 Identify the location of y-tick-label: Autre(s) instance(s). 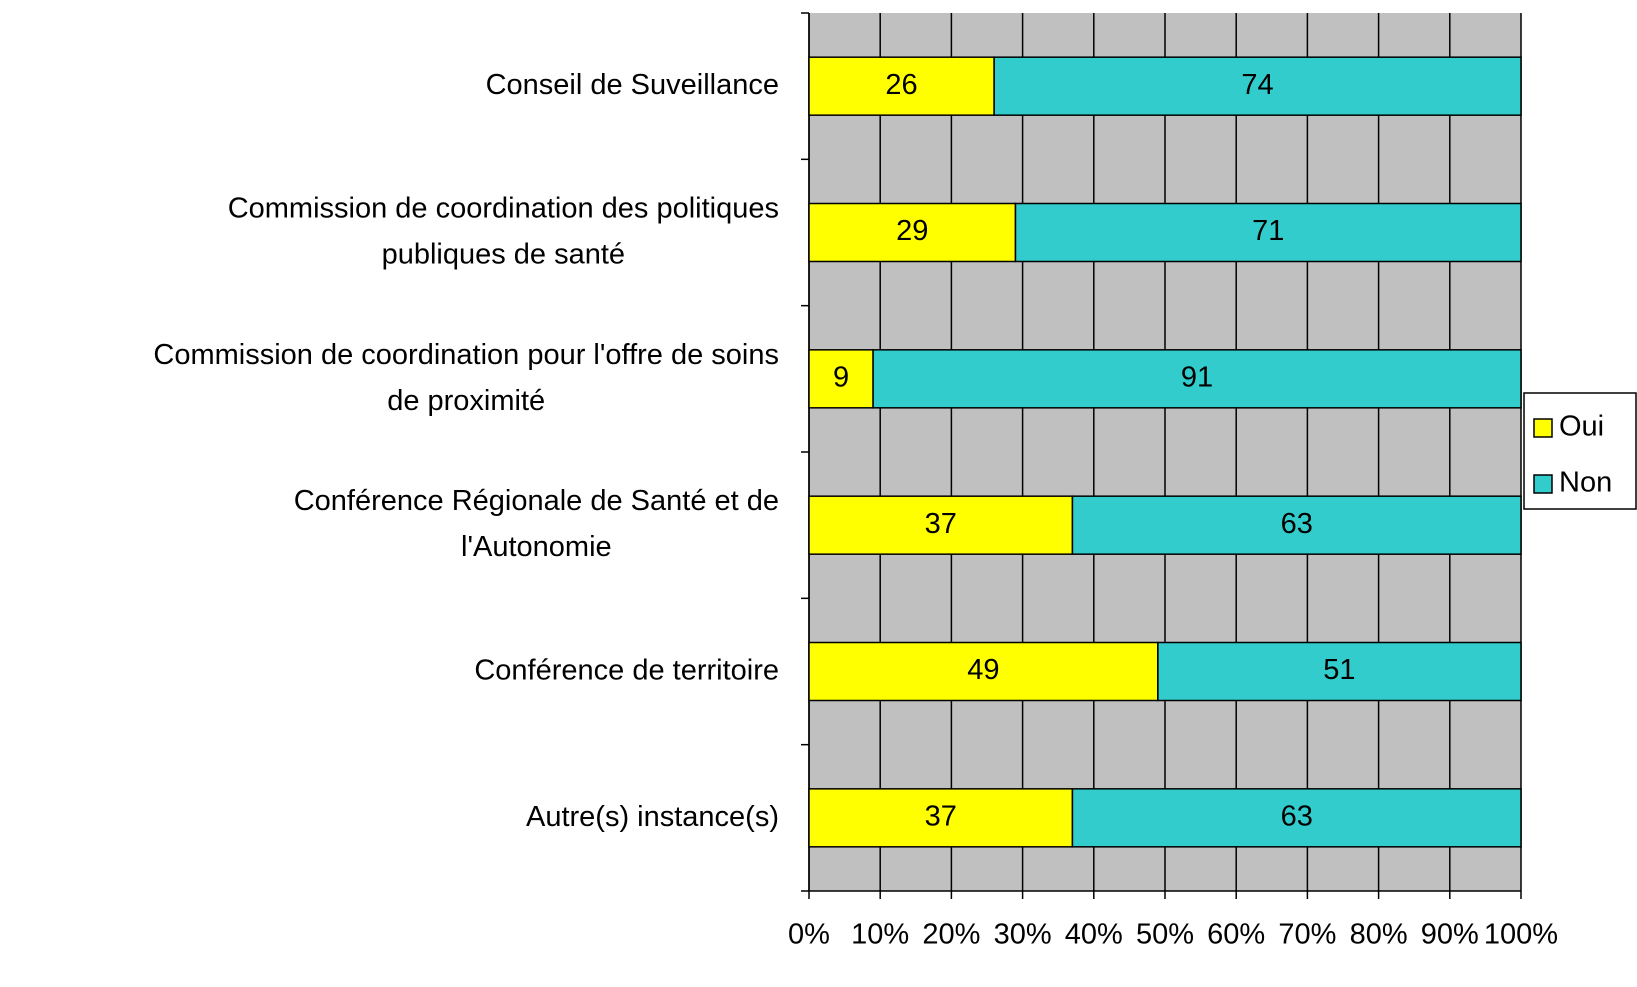
(652, 816).